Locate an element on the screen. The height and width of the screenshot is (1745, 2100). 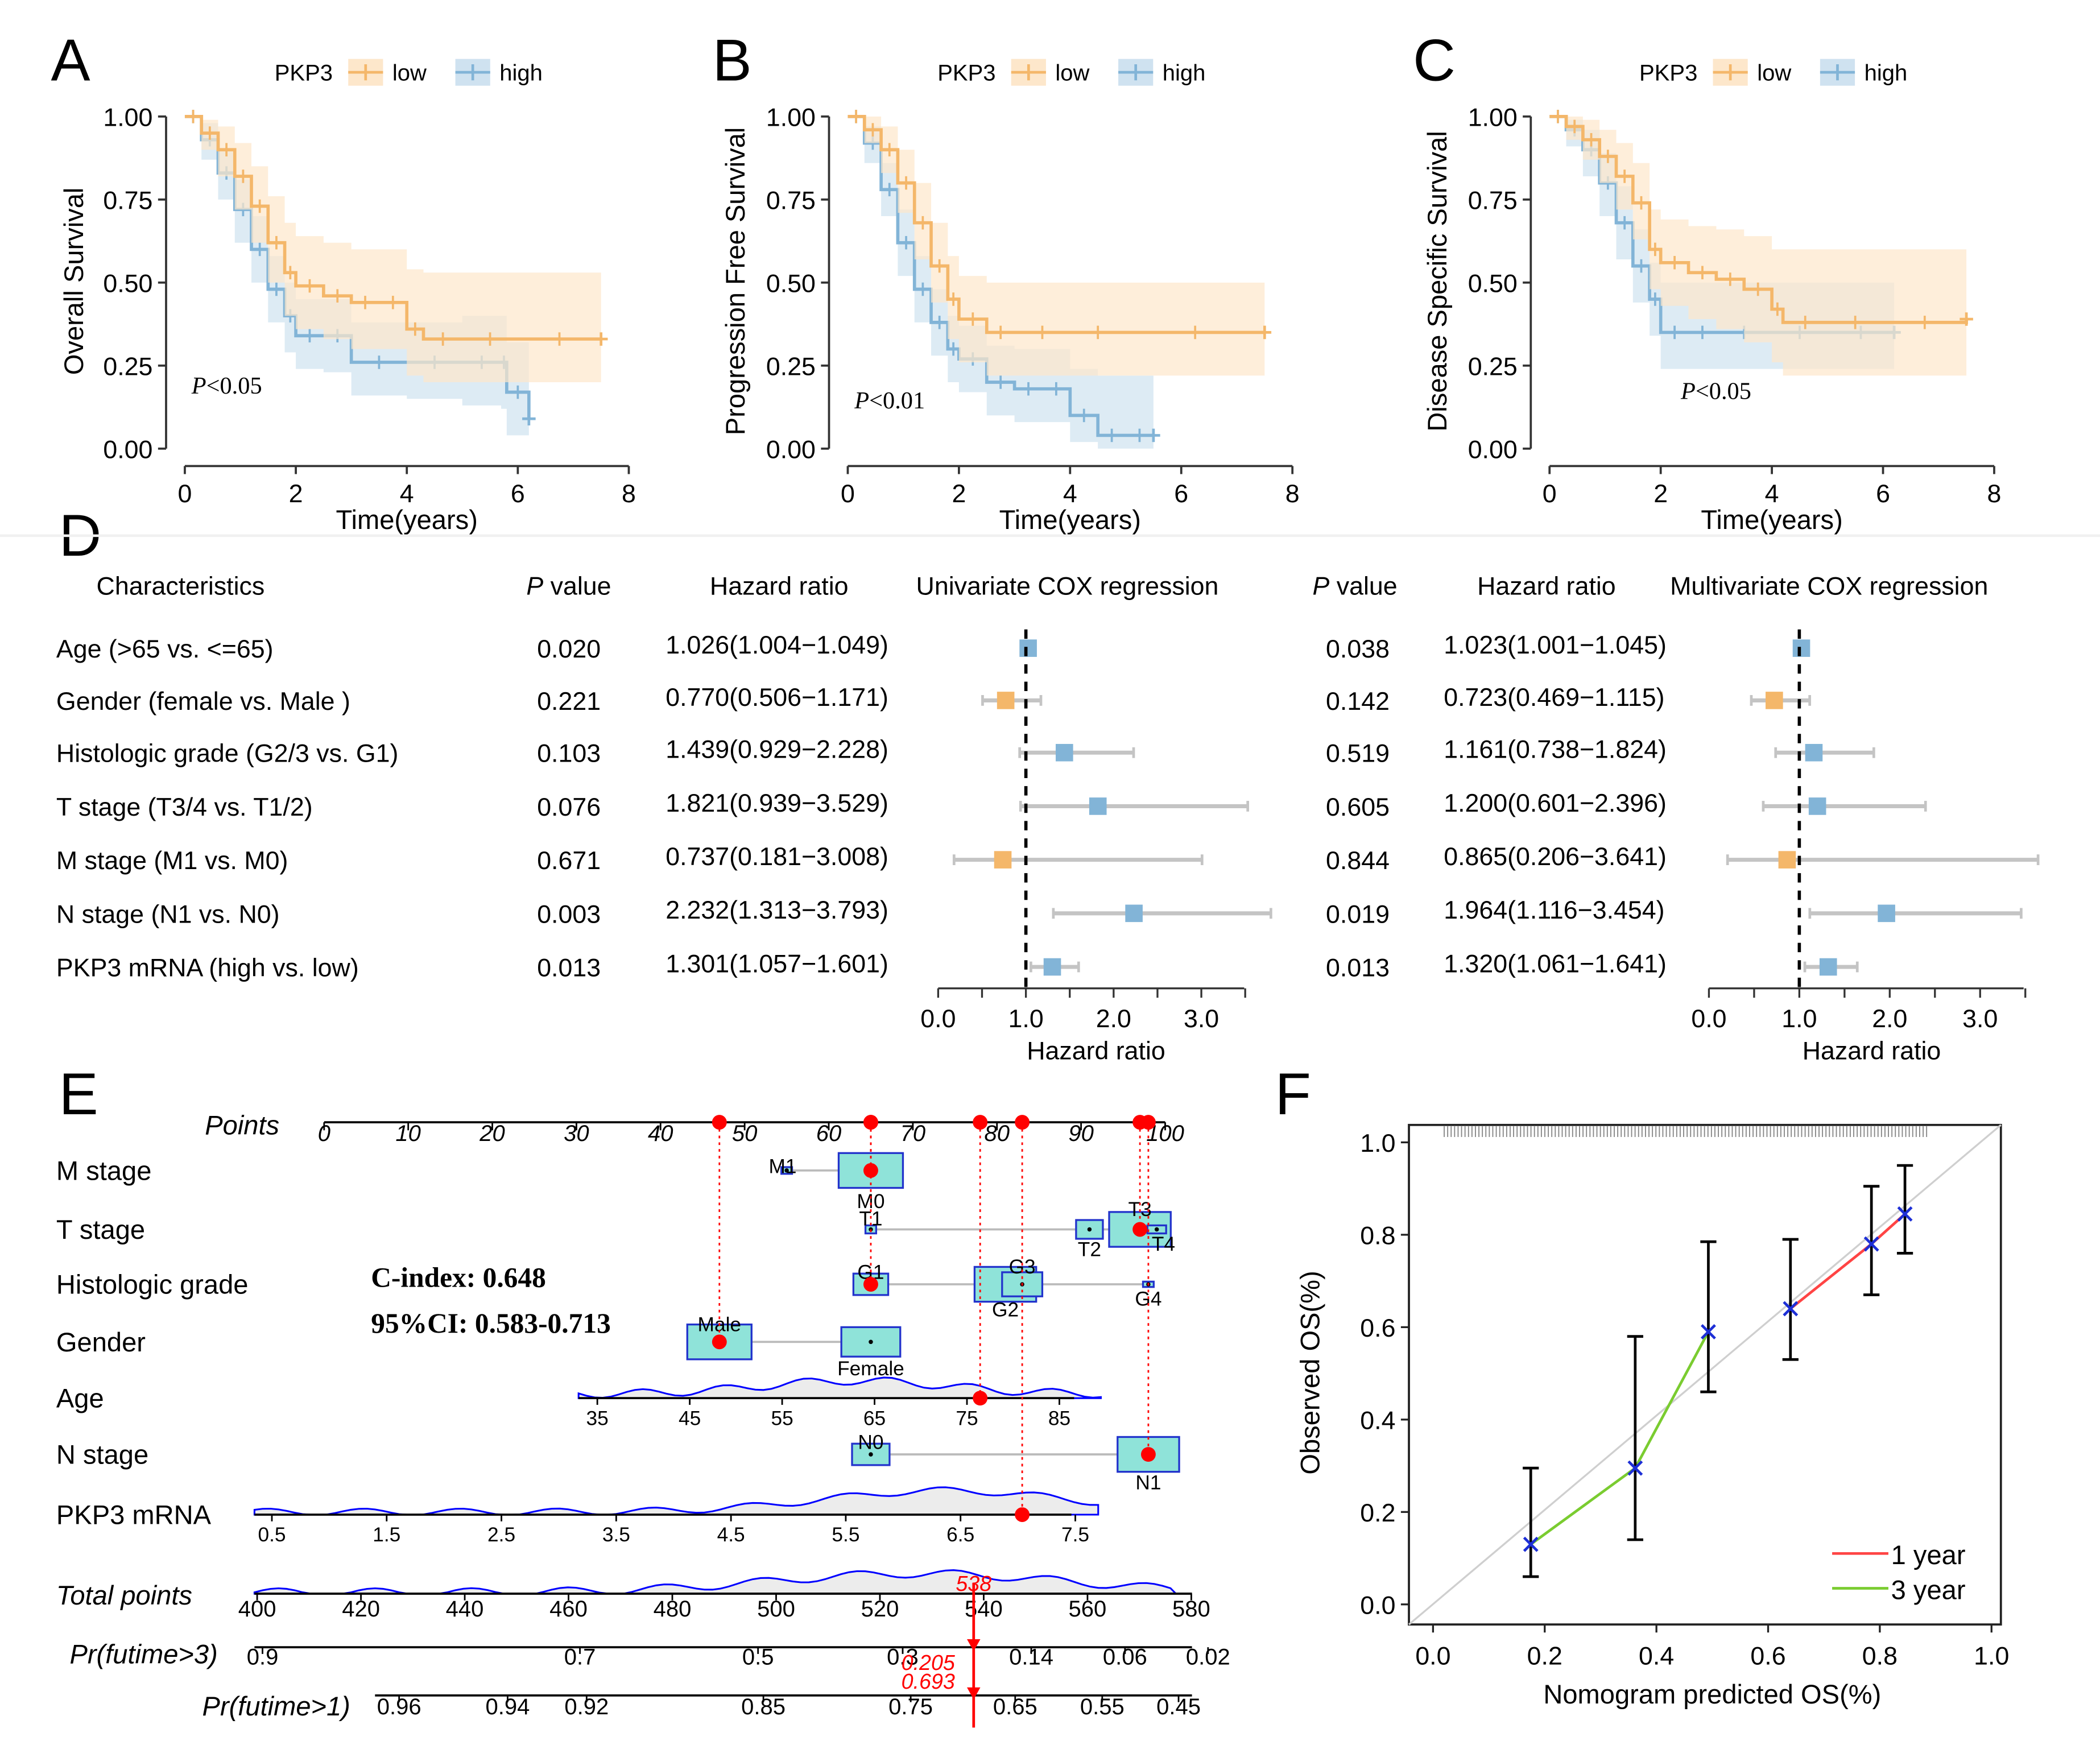
multi-x-tick-label: 2.0 is located at coordinates (1889, 1019).